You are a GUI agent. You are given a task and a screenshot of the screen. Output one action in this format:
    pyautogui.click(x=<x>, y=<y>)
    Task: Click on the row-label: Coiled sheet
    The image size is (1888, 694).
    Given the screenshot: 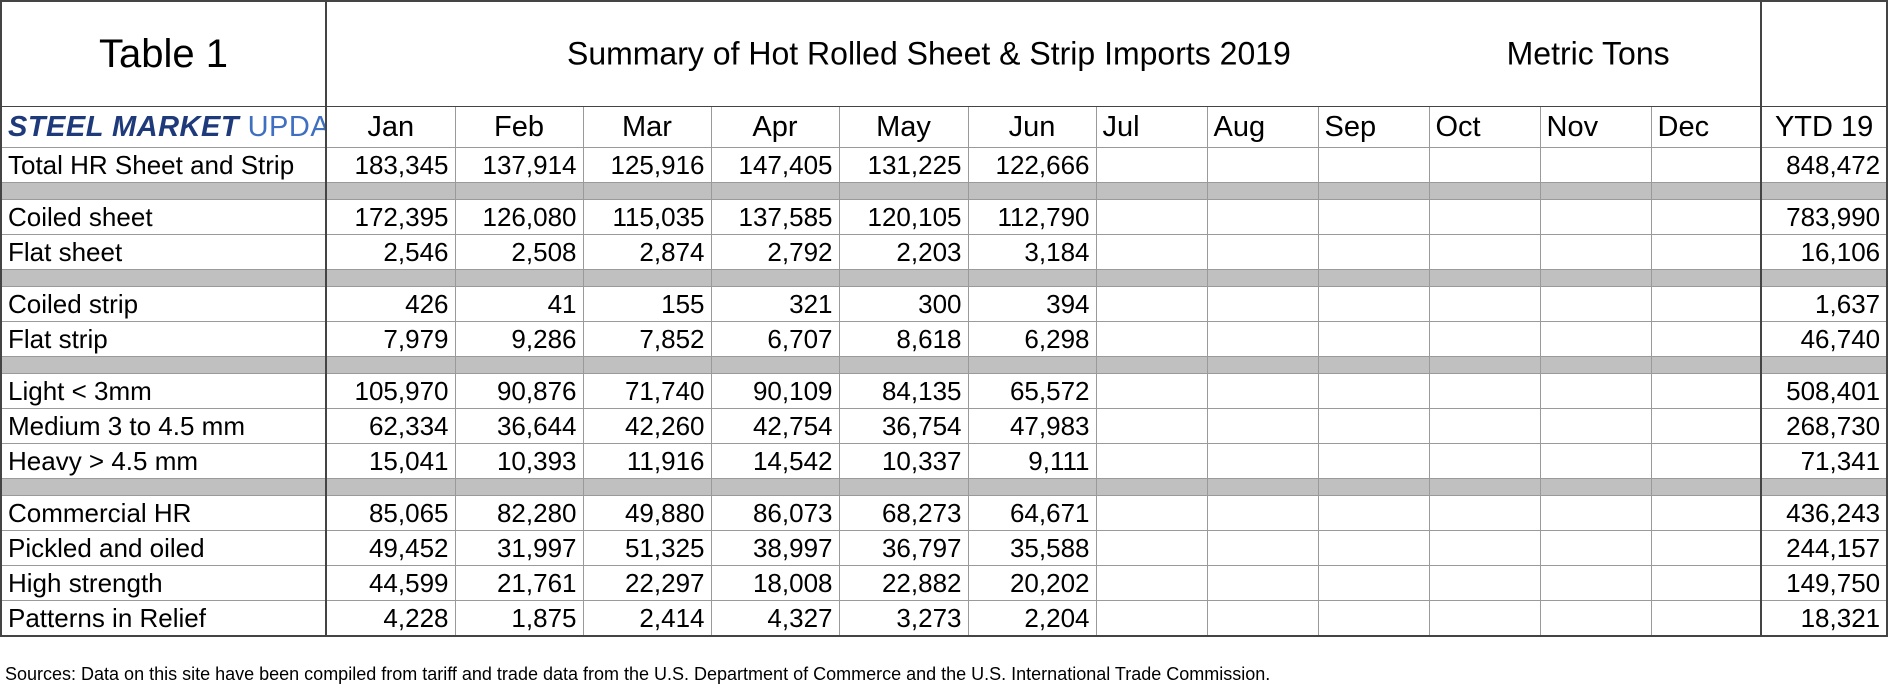 What is the action you would take?
    pyautogui.click(x=163, y=217)
    